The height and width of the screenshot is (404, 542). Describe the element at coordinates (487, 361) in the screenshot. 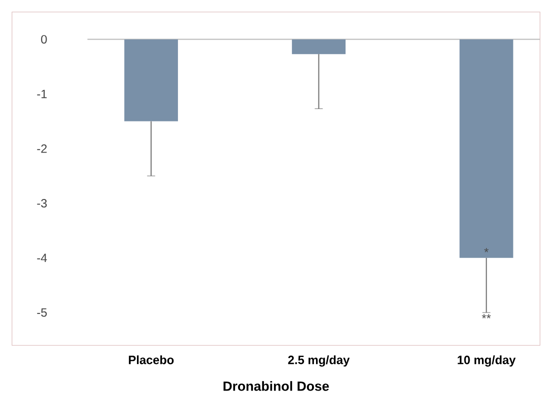

I see `x-tick-label: 10 mg/day` at that location.